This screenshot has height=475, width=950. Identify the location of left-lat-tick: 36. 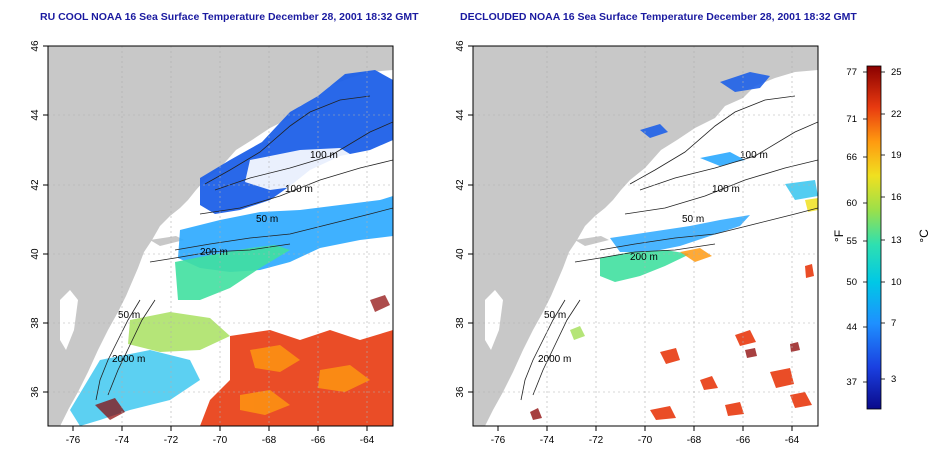
(35, 392).